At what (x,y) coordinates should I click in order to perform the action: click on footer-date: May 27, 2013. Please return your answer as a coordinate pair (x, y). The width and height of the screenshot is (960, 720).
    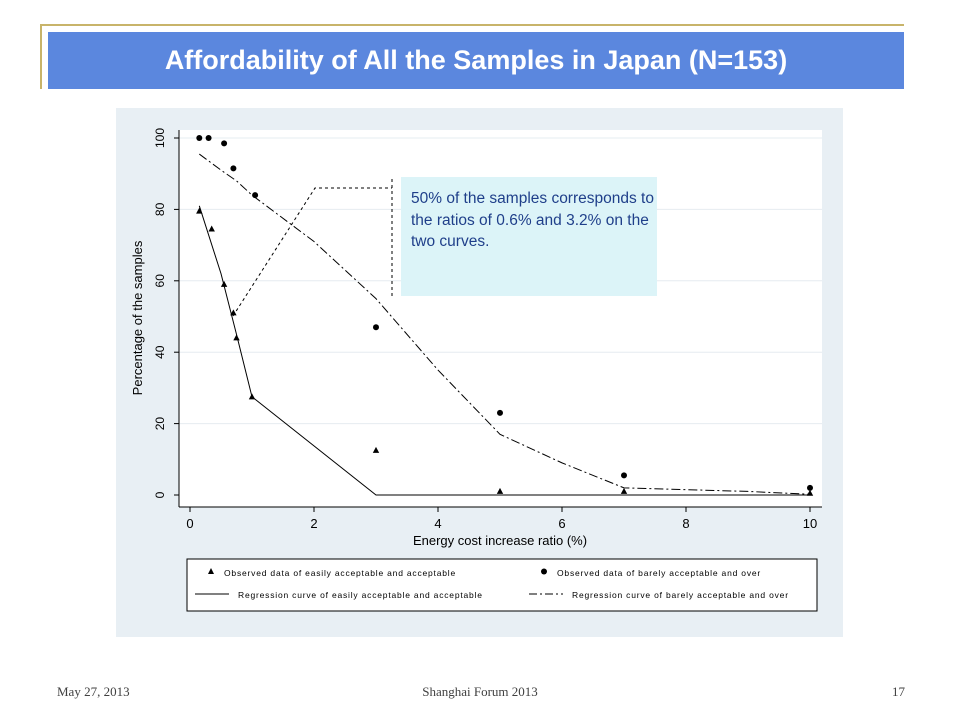
    Looking at the image, I should click on (93, 691).